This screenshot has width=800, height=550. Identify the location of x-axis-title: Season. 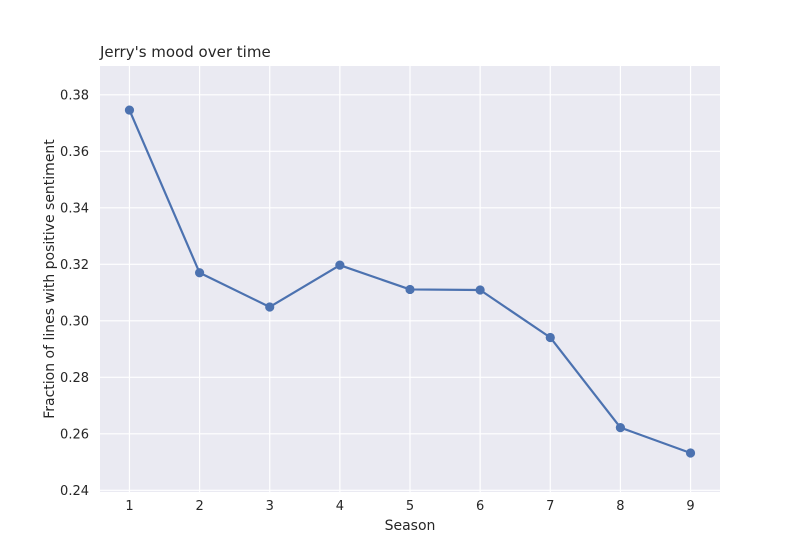
(410, 526).